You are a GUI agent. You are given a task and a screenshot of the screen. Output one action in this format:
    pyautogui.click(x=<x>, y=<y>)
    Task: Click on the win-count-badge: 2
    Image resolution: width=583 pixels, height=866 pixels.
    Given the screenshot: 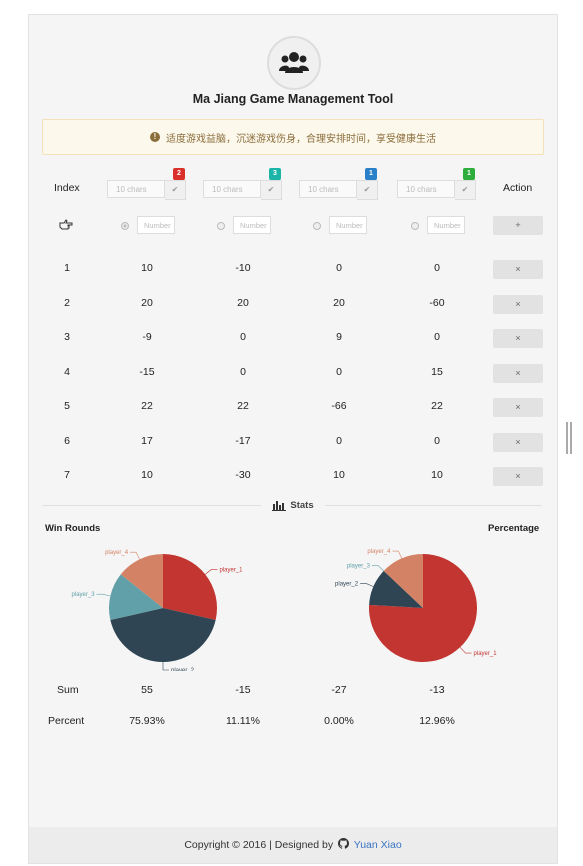 What is the action you would take?
    pyautogui.click(x=179, y=174)
    